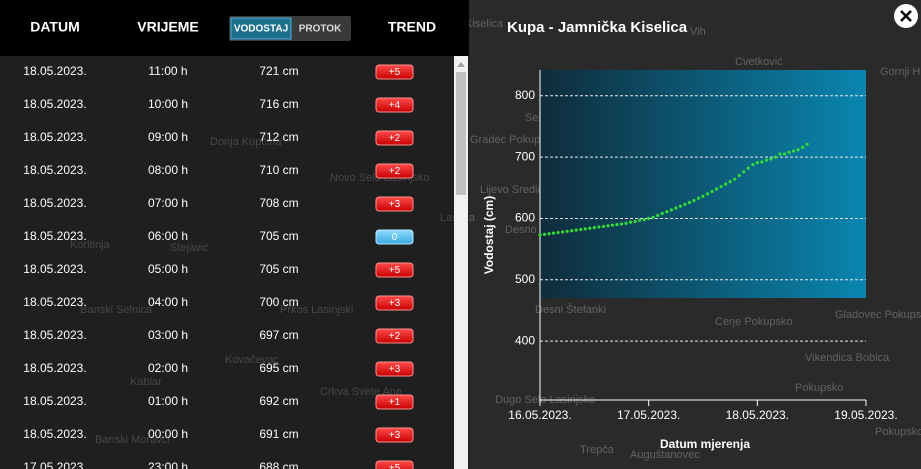  Describe the element at coordinates (168, 170) in the screenshot. I see `time-cell: 08:00 h` at that location.